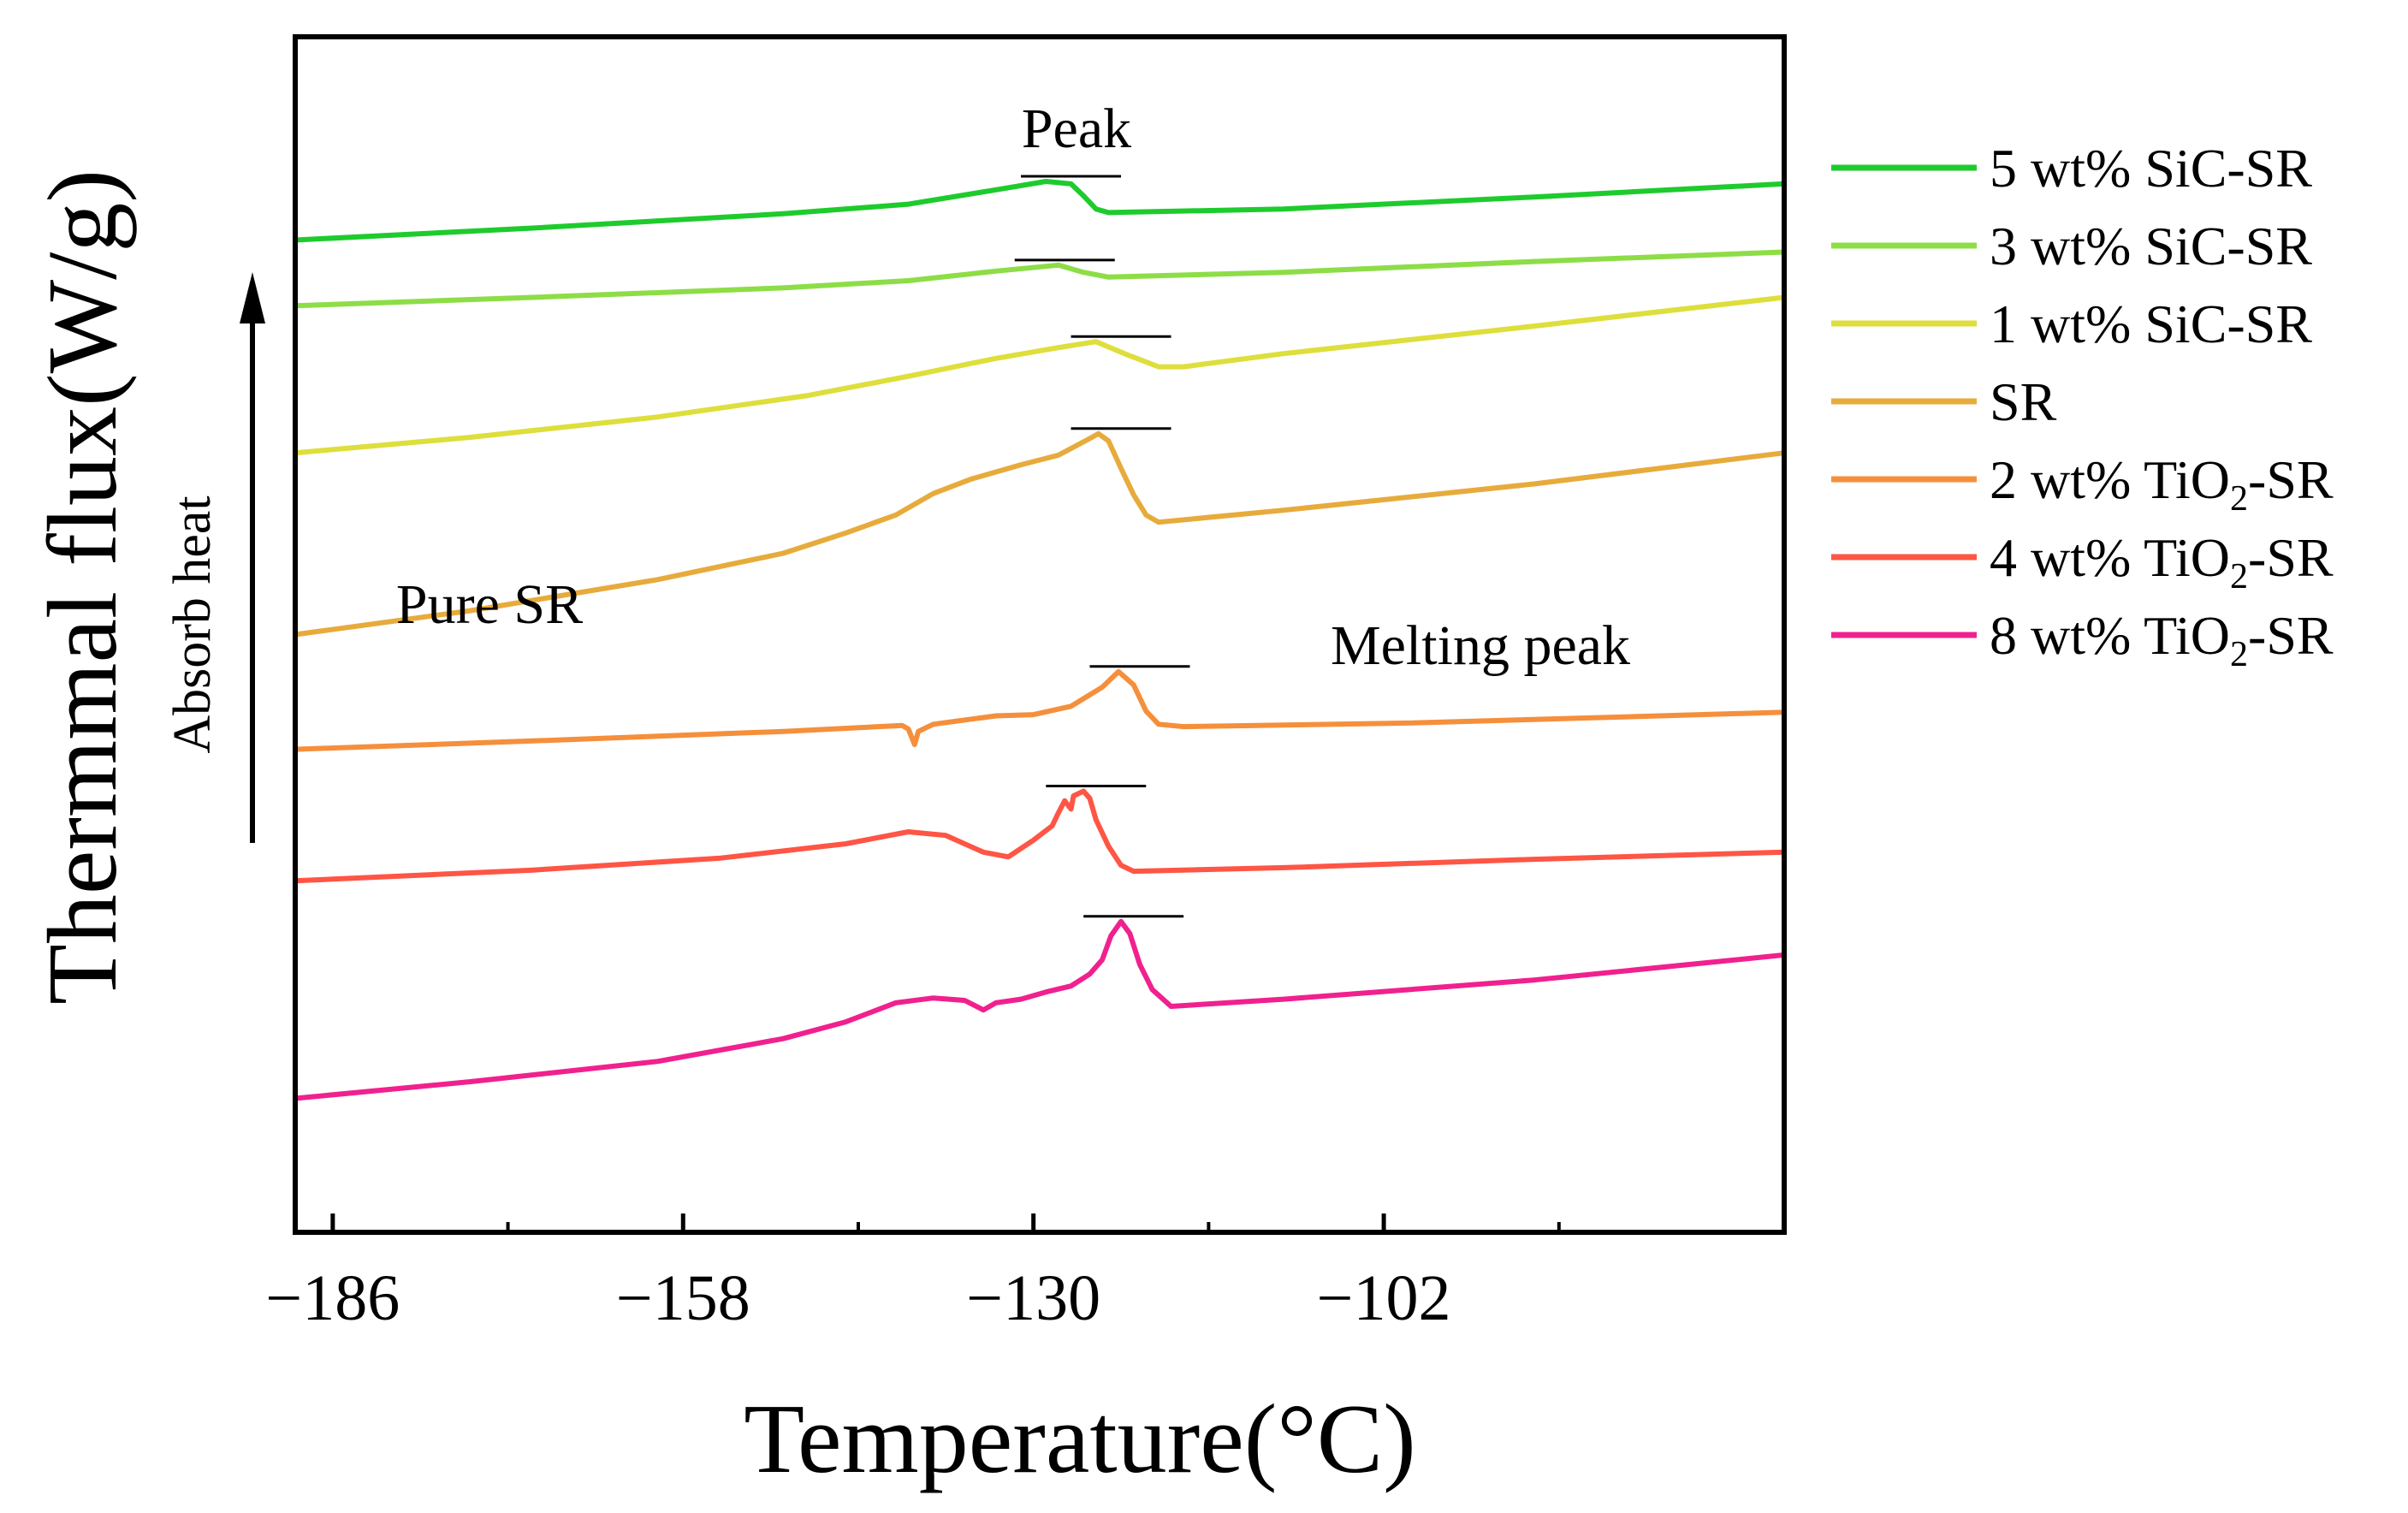 The width and height of the screenshot is (2408, 1513). I want to click on series-line-8-wt-tio-sr, so click(1039, 1009).